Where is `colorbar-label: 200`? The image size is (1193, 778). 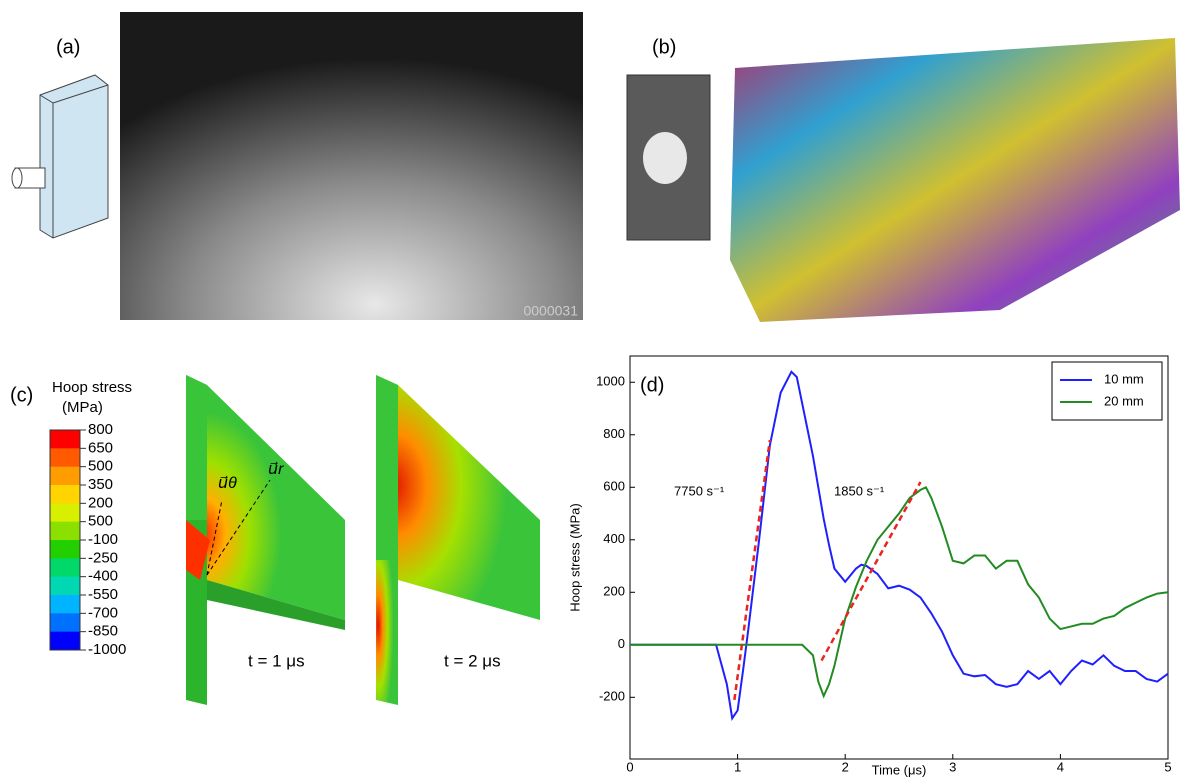
colorbar-label: 200 is located at coordinates (100, 502).